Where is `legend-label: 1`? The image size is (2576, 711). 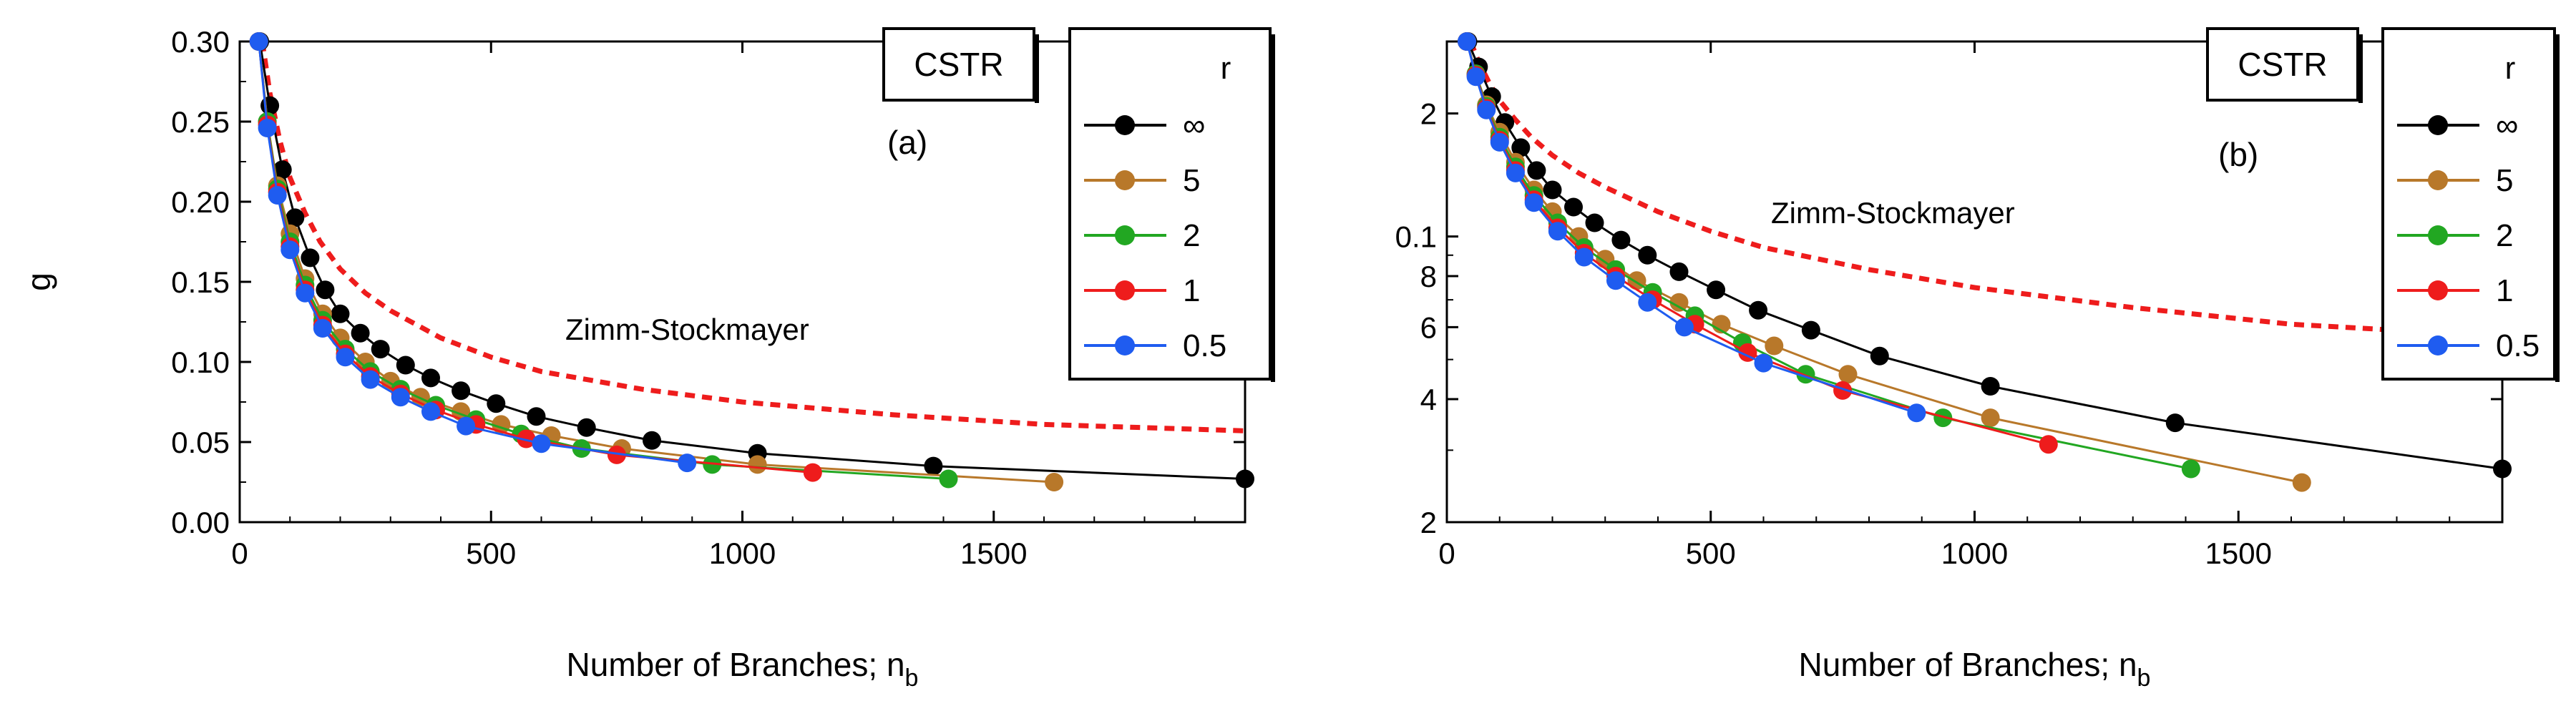
legend-label: 1 is located at coordinates (1191, 290).